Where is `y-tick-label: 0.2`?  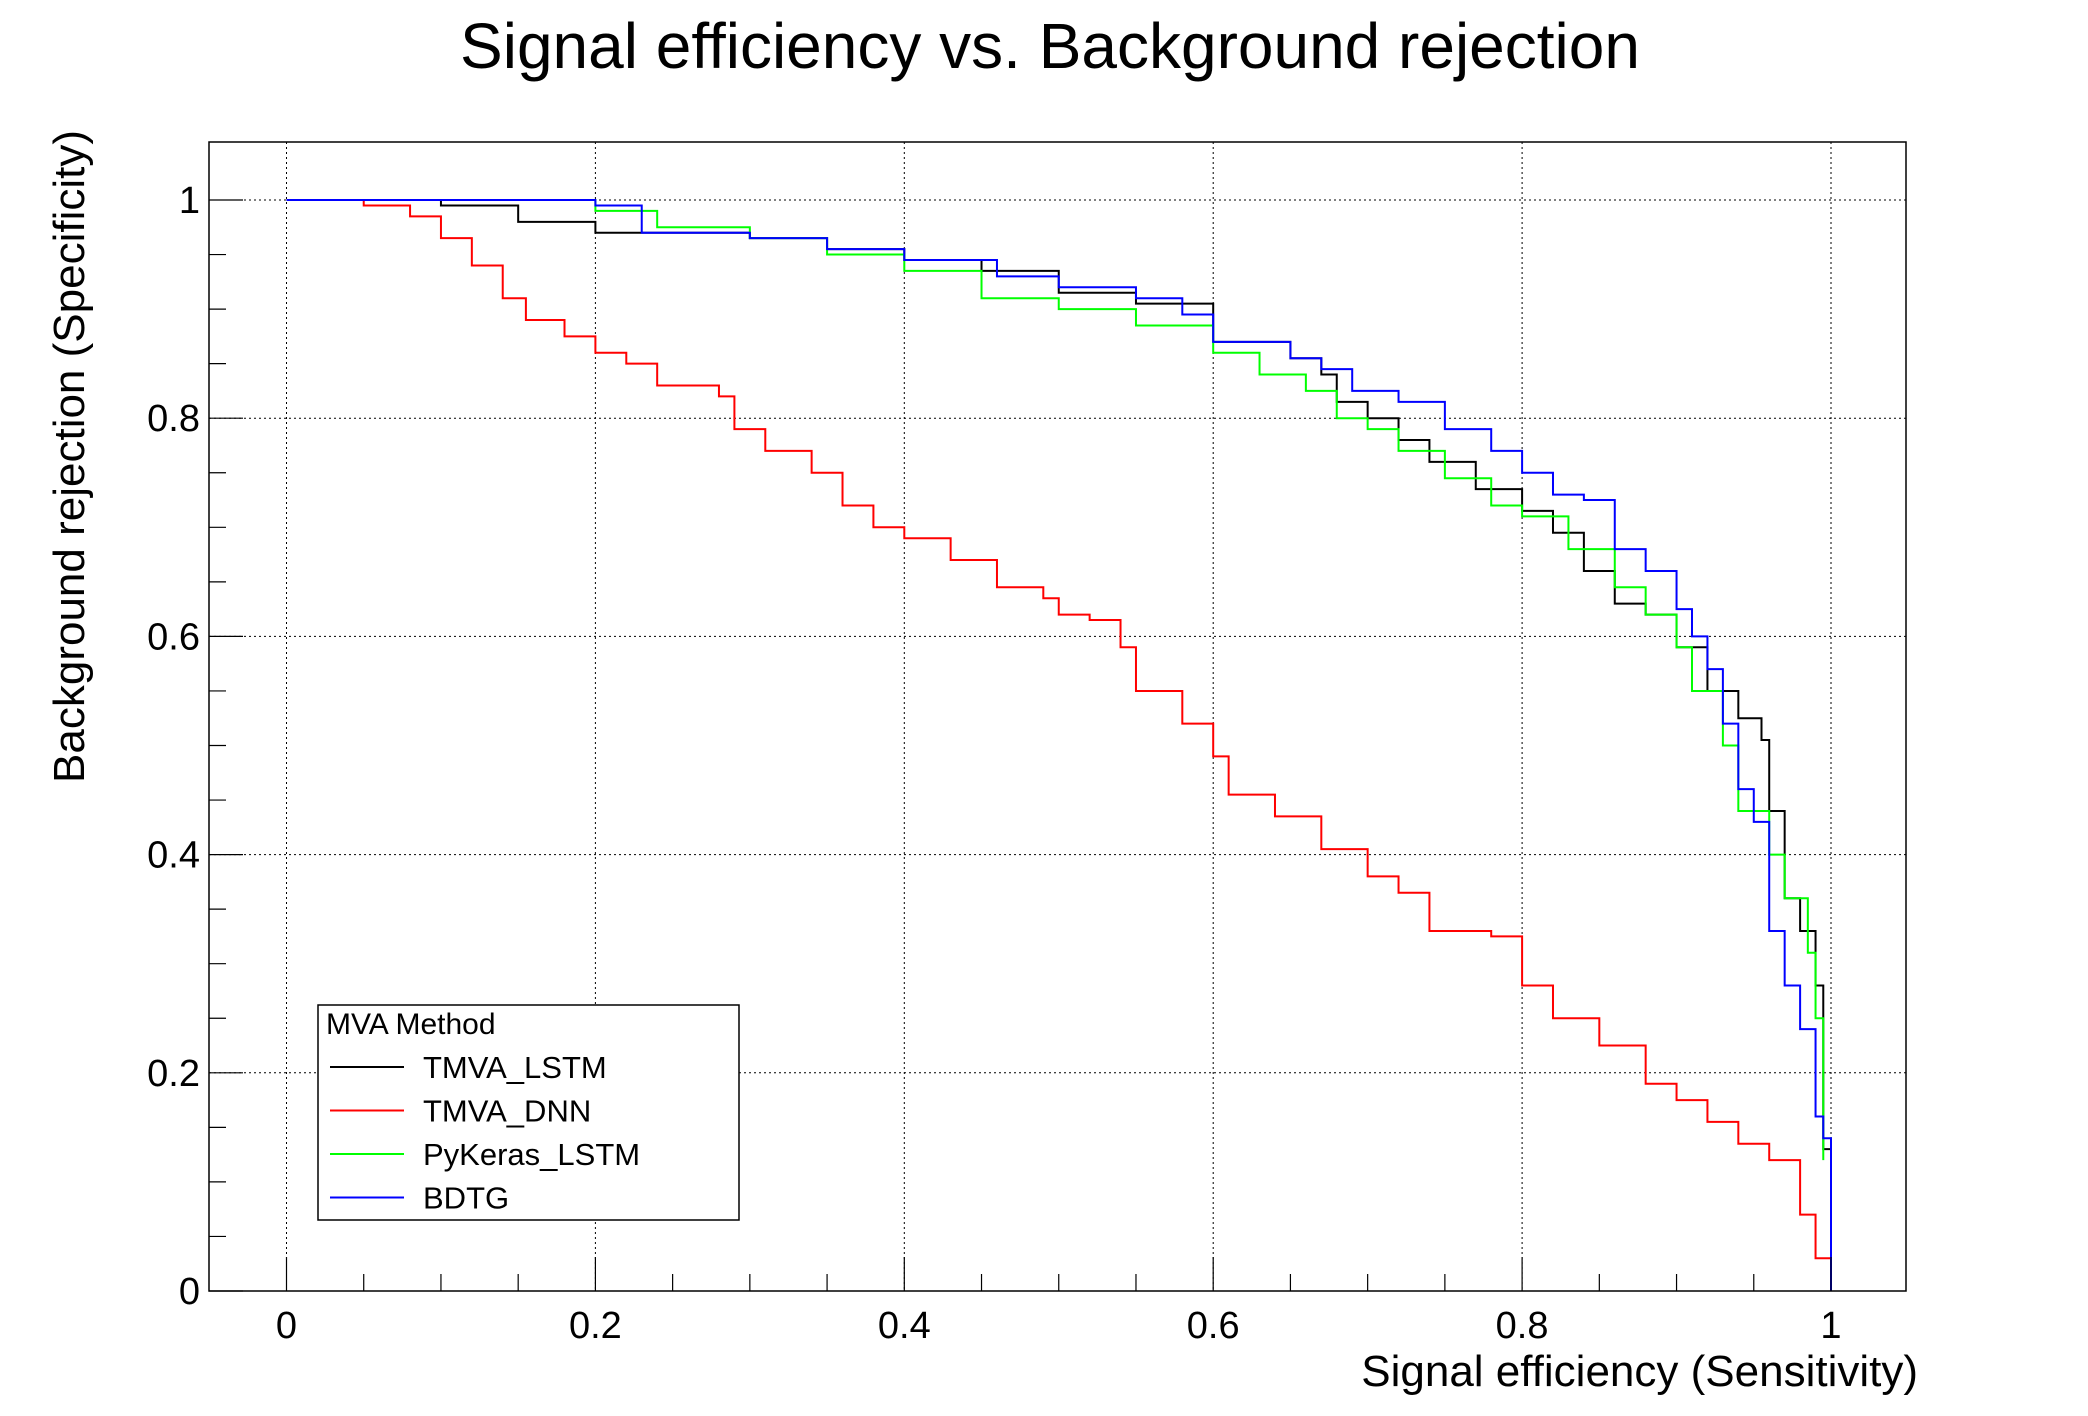
y-tick-label: 0.2 is located at coordinates (173, 1074).